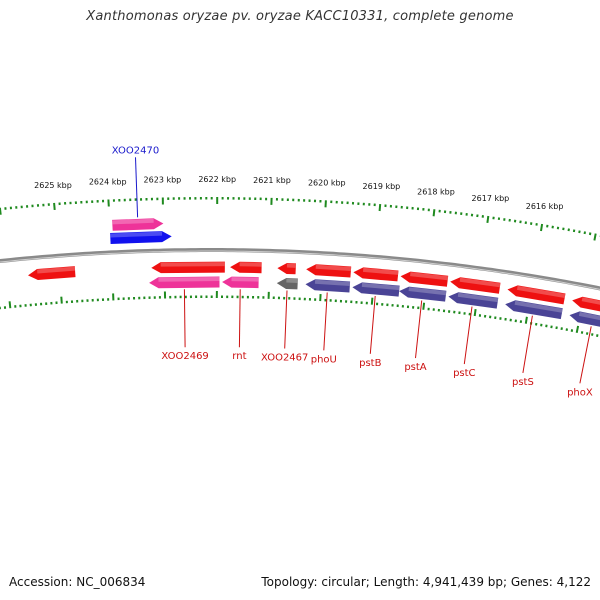  What do you see at coordinates (292, 280) in the screenshot?
I see `xoo2467-minus2-arrow-shade` at bounding box center [292, 280].